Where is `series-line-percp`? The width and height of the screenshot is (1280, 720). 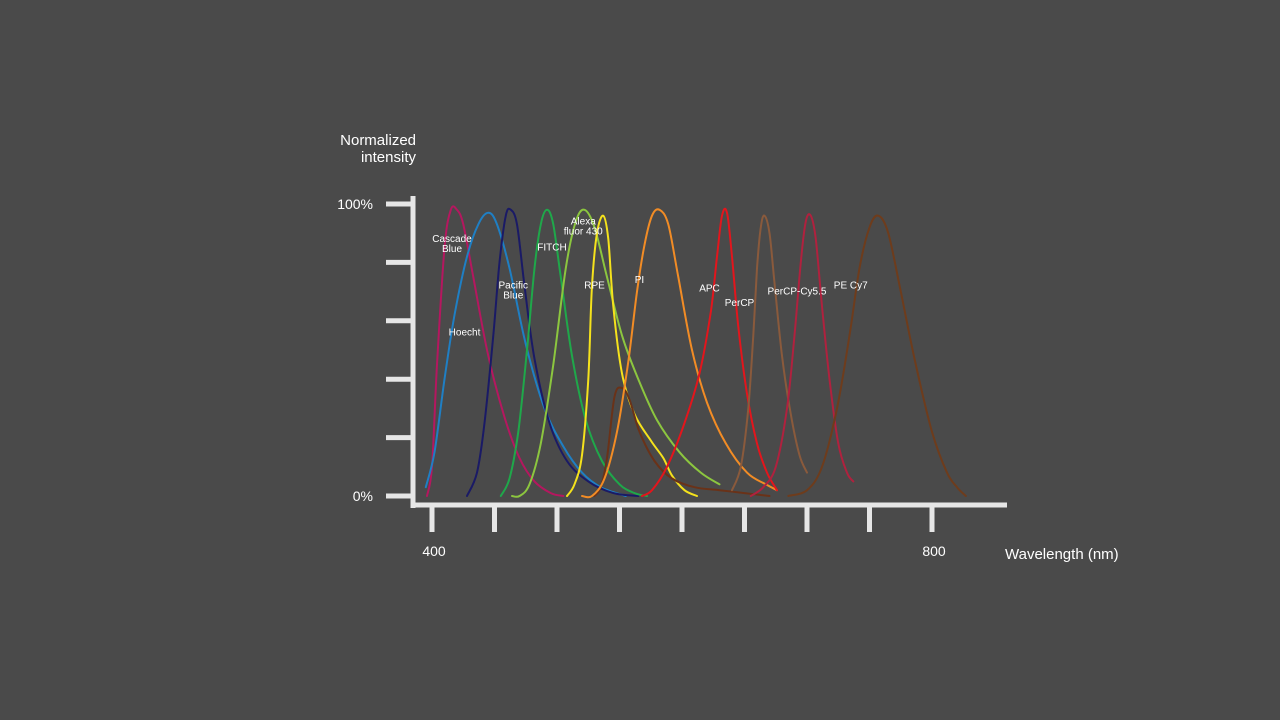
series-line-percp is located at coordinates (769, 353).